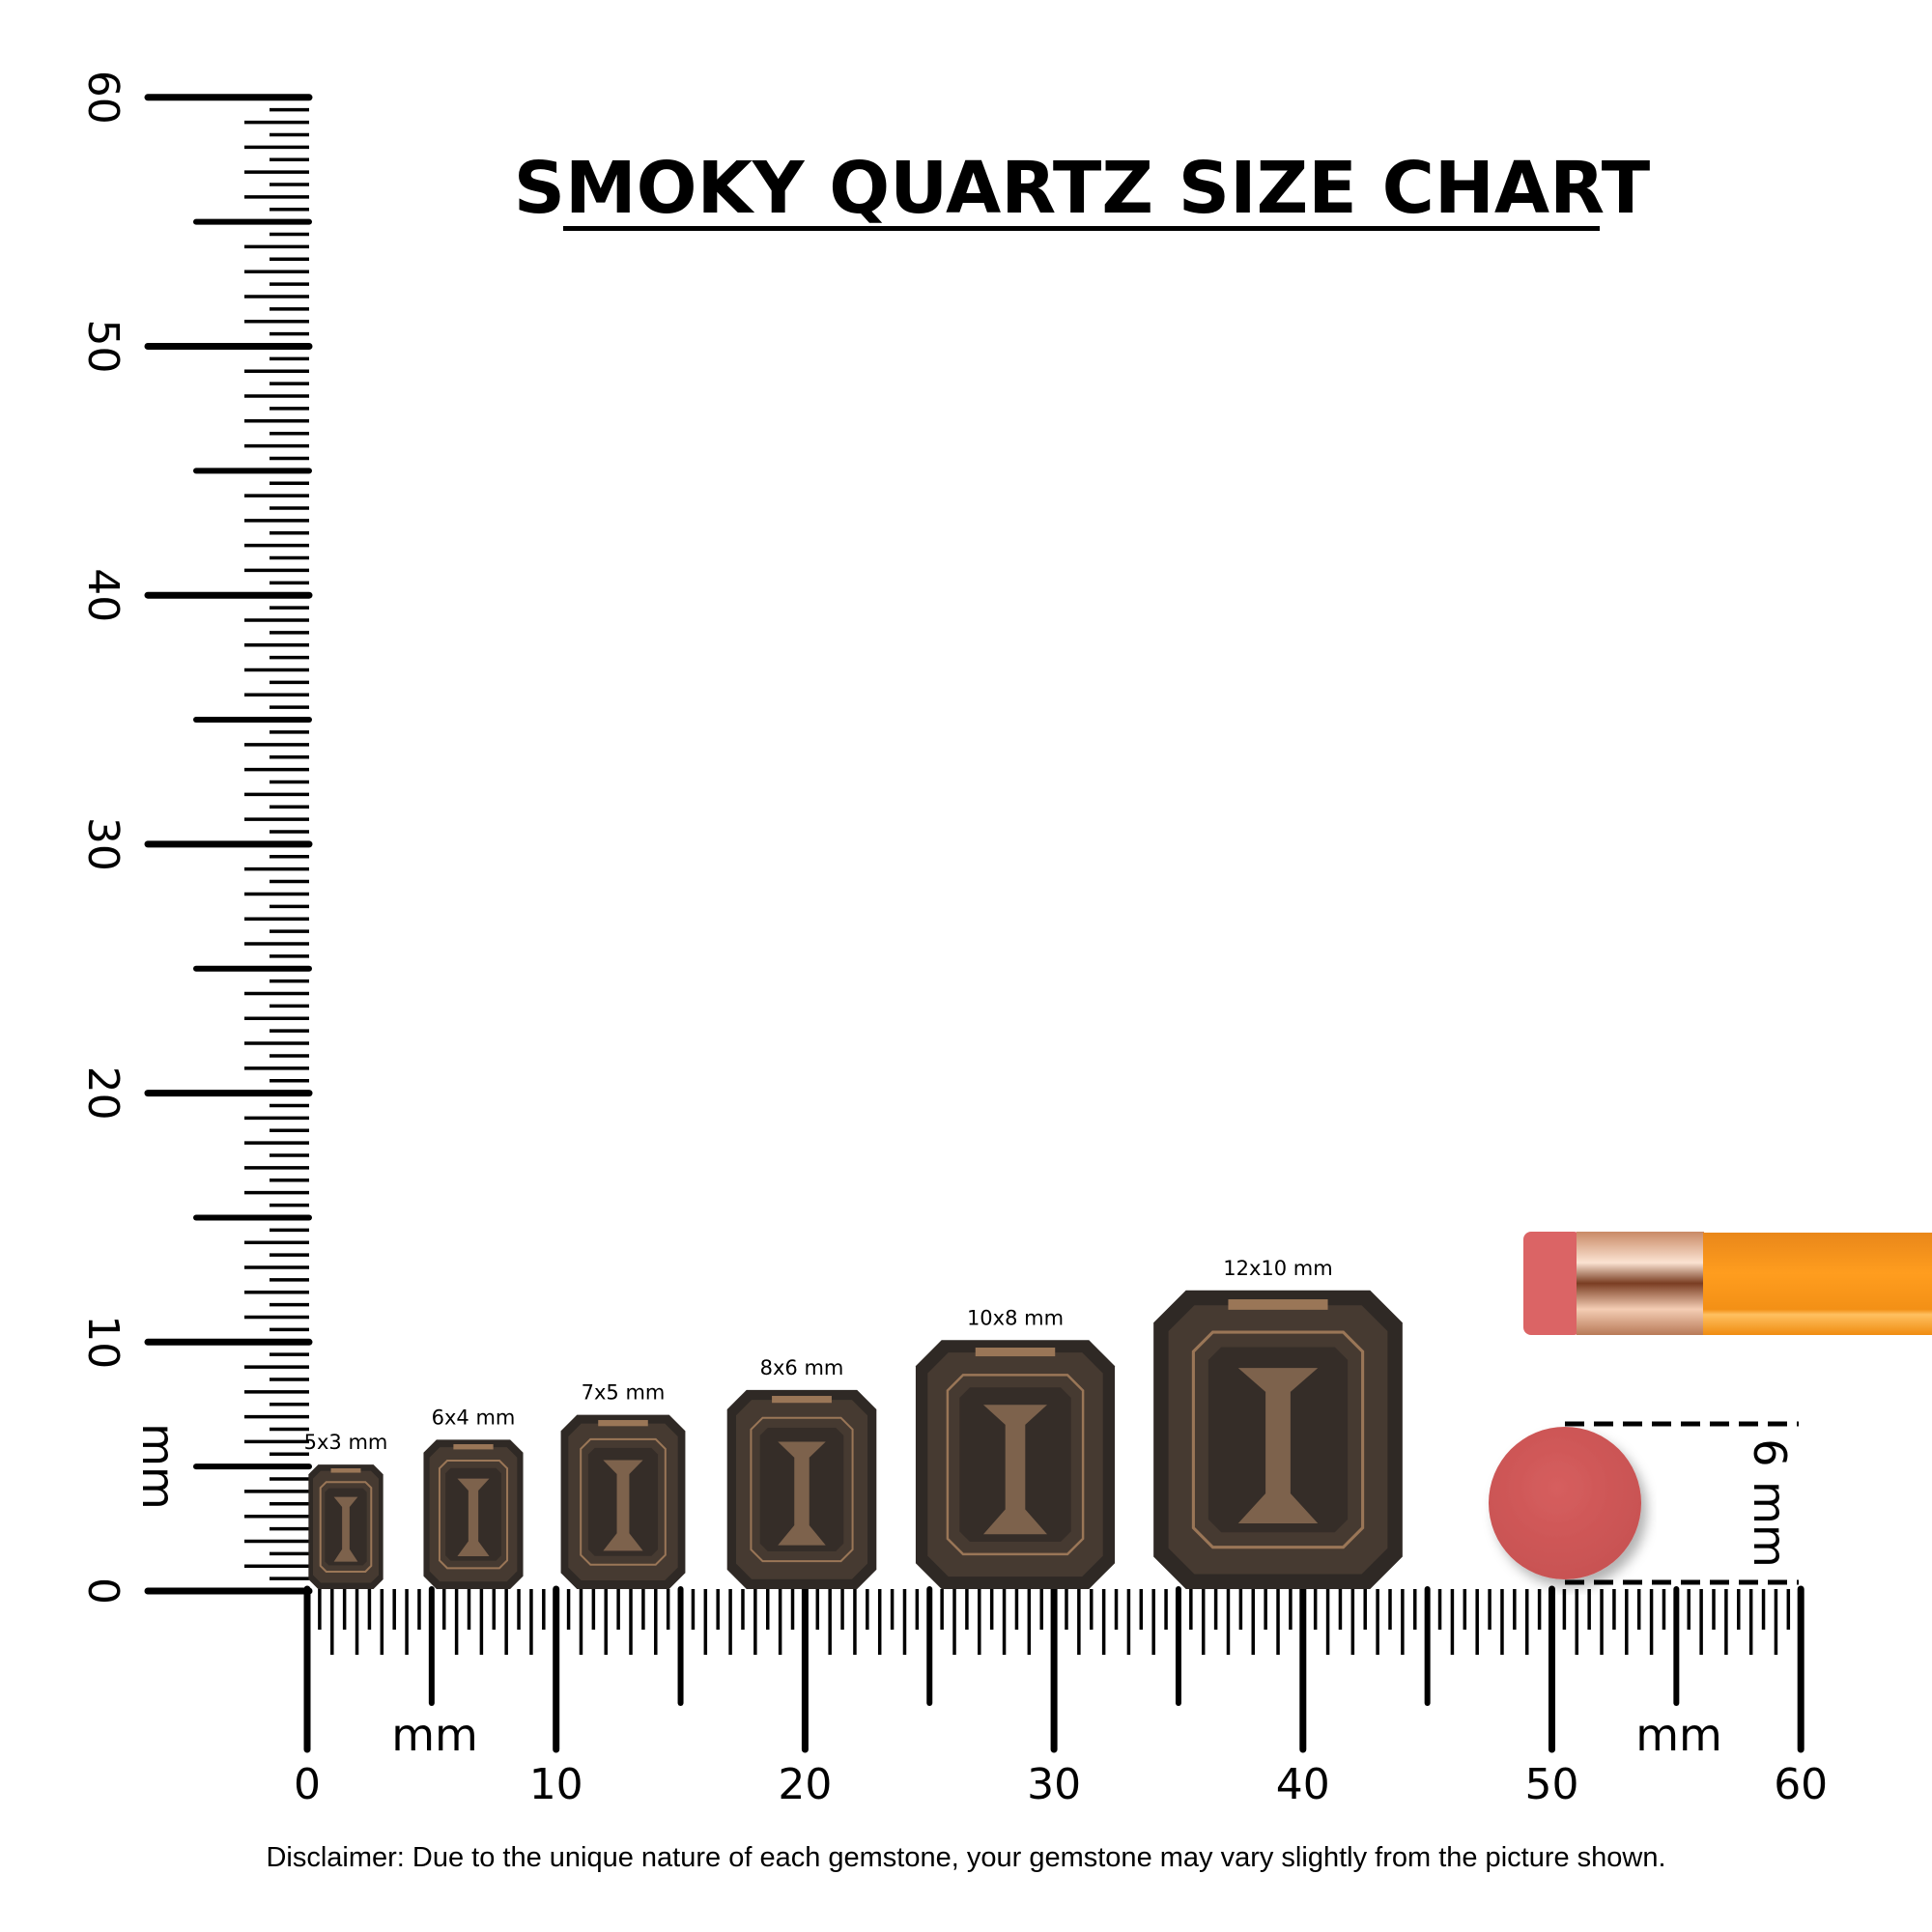 The height and width of the screenshot is (1932, 1932). Describe the element at coordinates (1277, 1268) in the screenshot. I see `gem-size-label: 12x10 mm` at that location.